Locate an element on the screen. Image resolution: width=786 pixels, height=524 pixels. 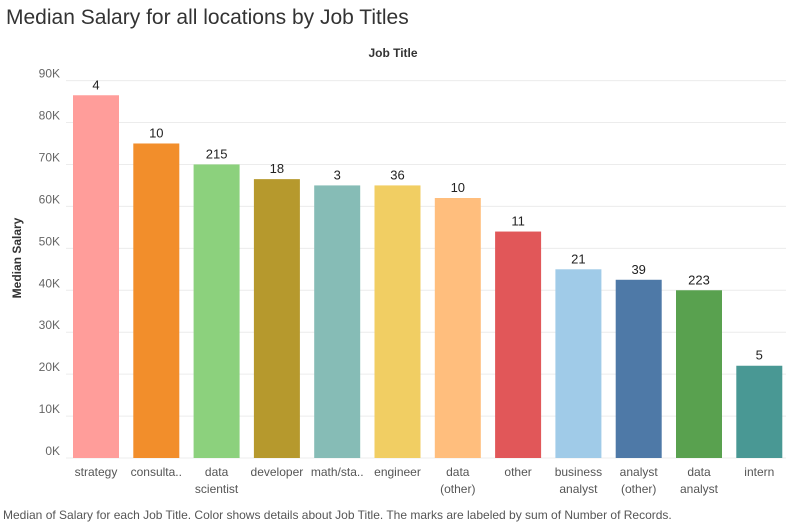
bar-value-label: 11 is located at coordinates (518, 221).